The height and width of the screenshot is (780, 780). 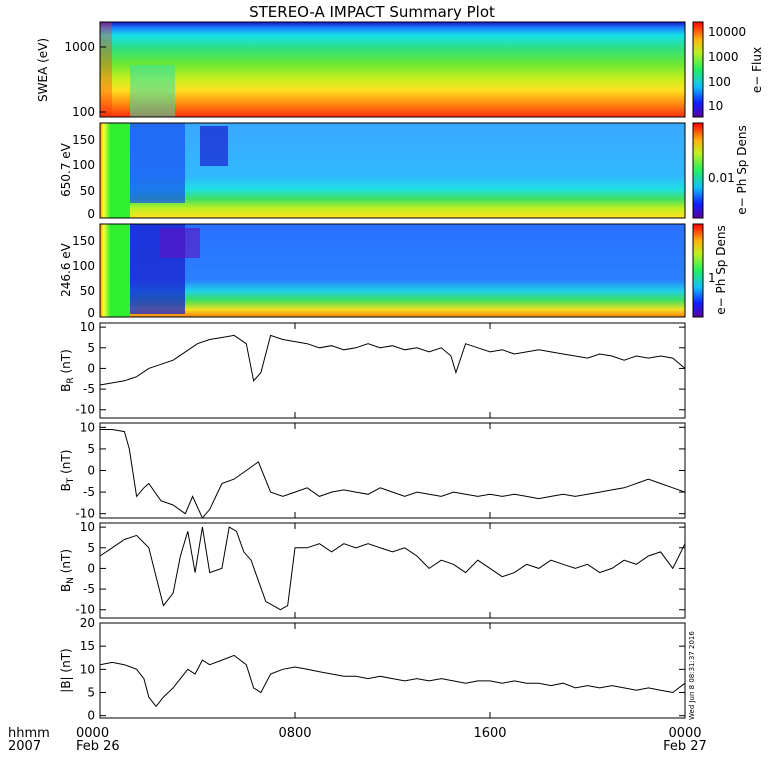 I want to click on pa246-ytick-label: 150, so click(x=83, y=241).